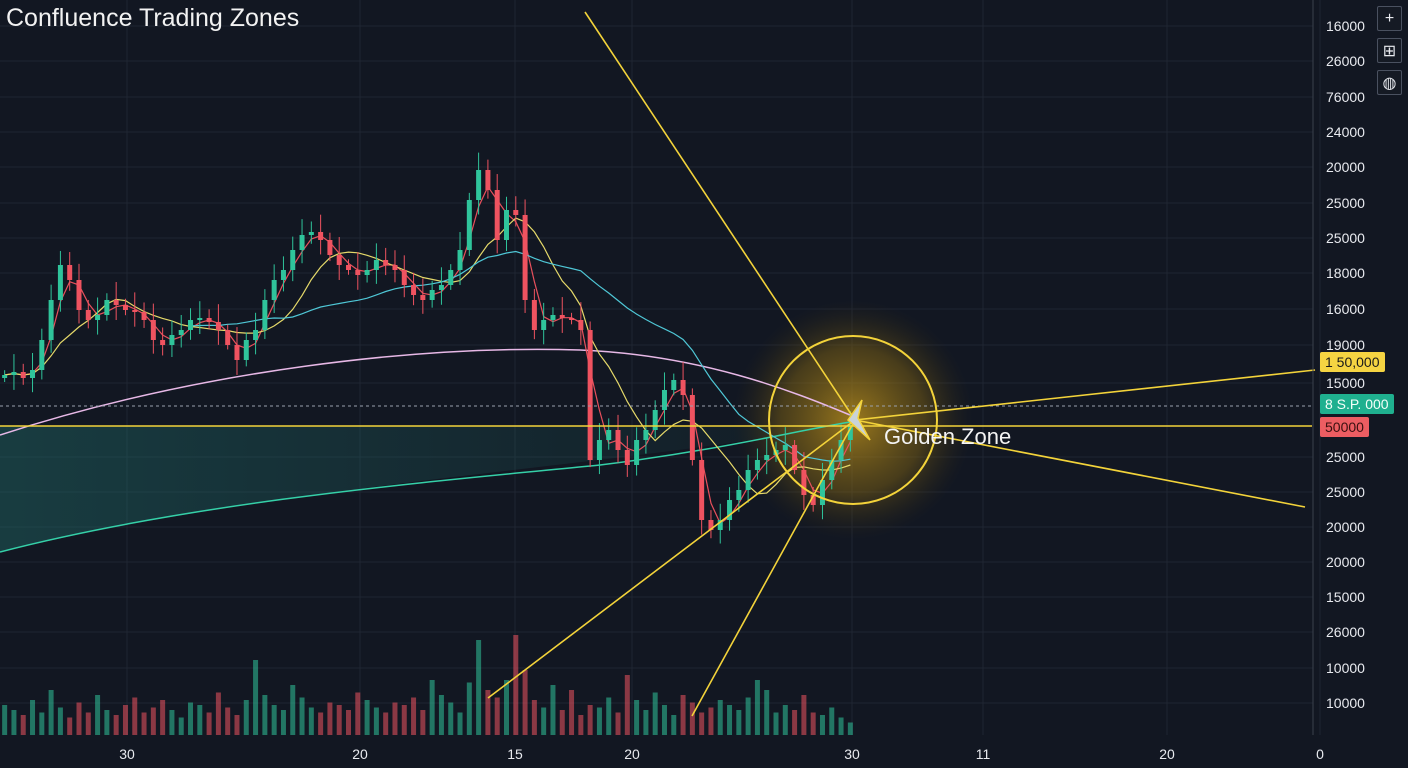 This screenshot has height=768, width=1408. Describe the element at coordinates (425, 392) in the screenshot. I see `long-ma-line` at that location.